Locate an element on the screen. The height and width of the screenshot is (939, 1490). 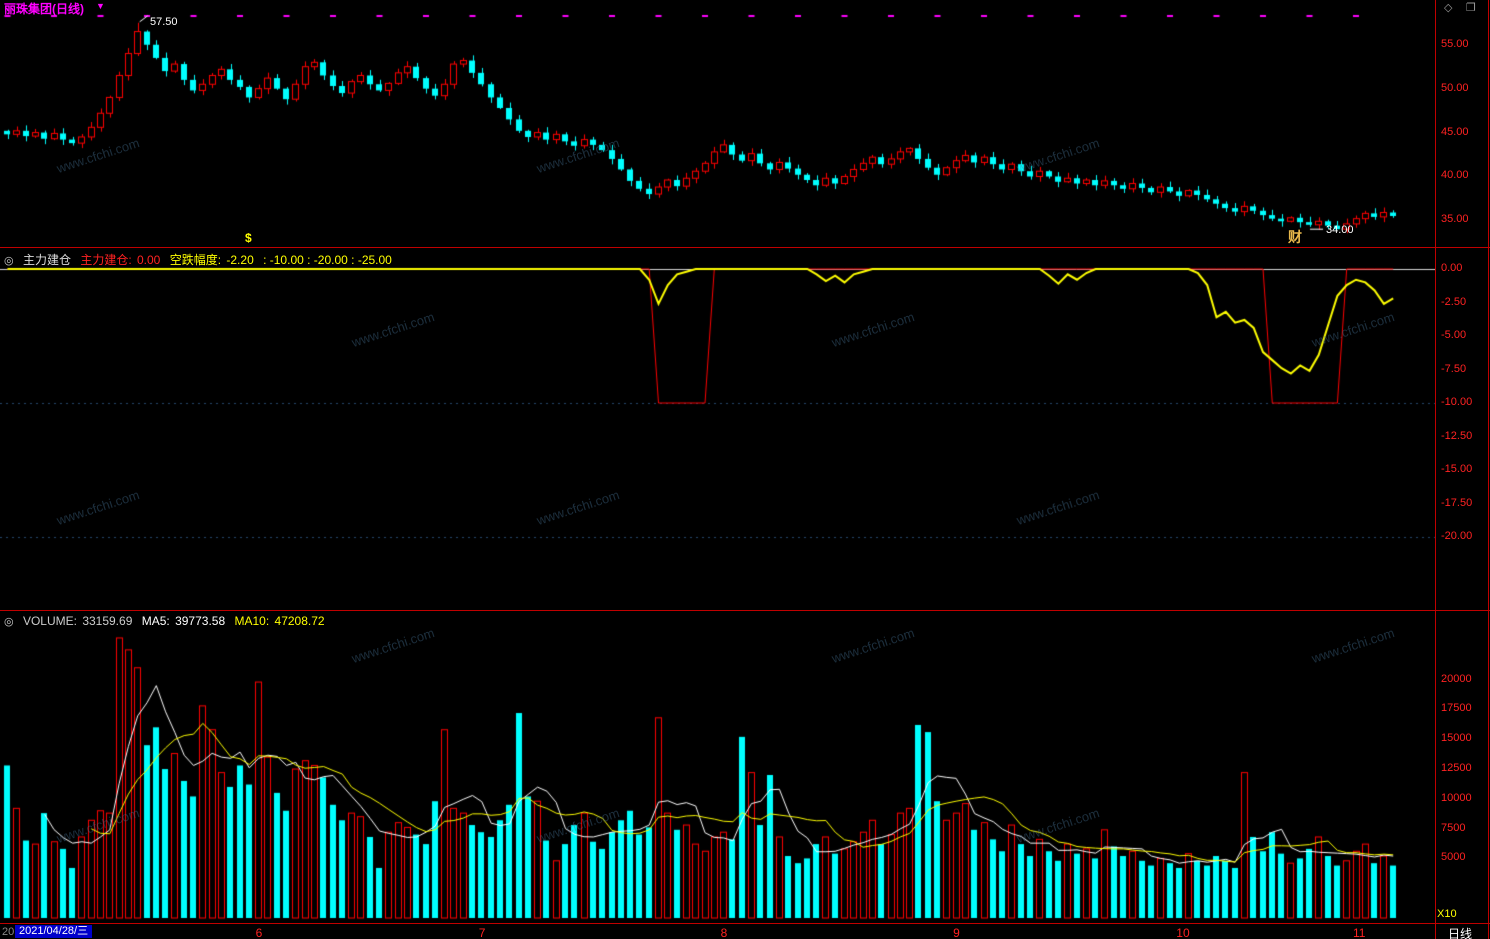
peak-price-annotation: 57.50 is located at coordinates (164, 22).